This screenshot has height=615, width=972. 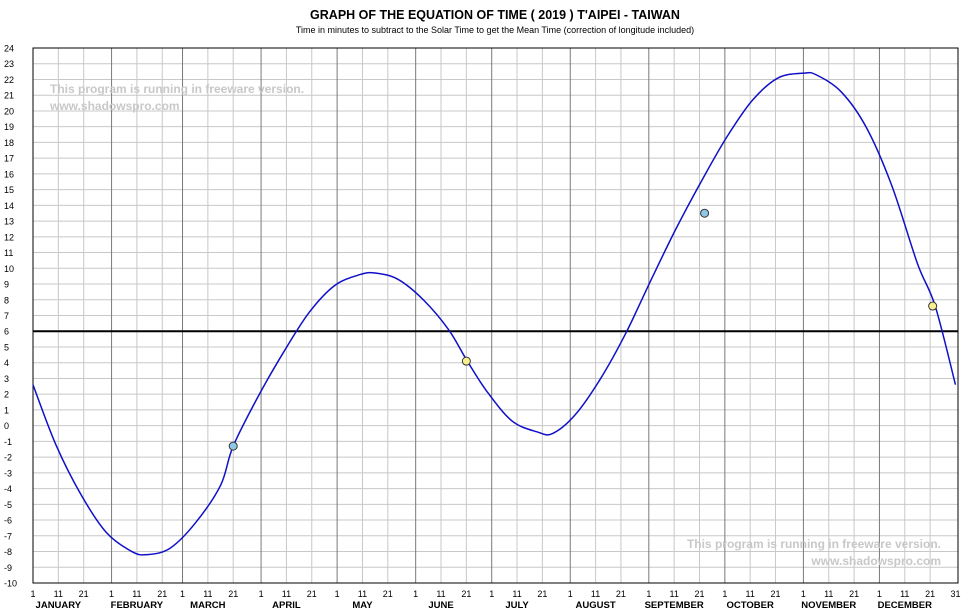 What do you see at coordinates (517, 605) in the screenshot?
I see `month-label: JULY` at bounding box center [517, 605].